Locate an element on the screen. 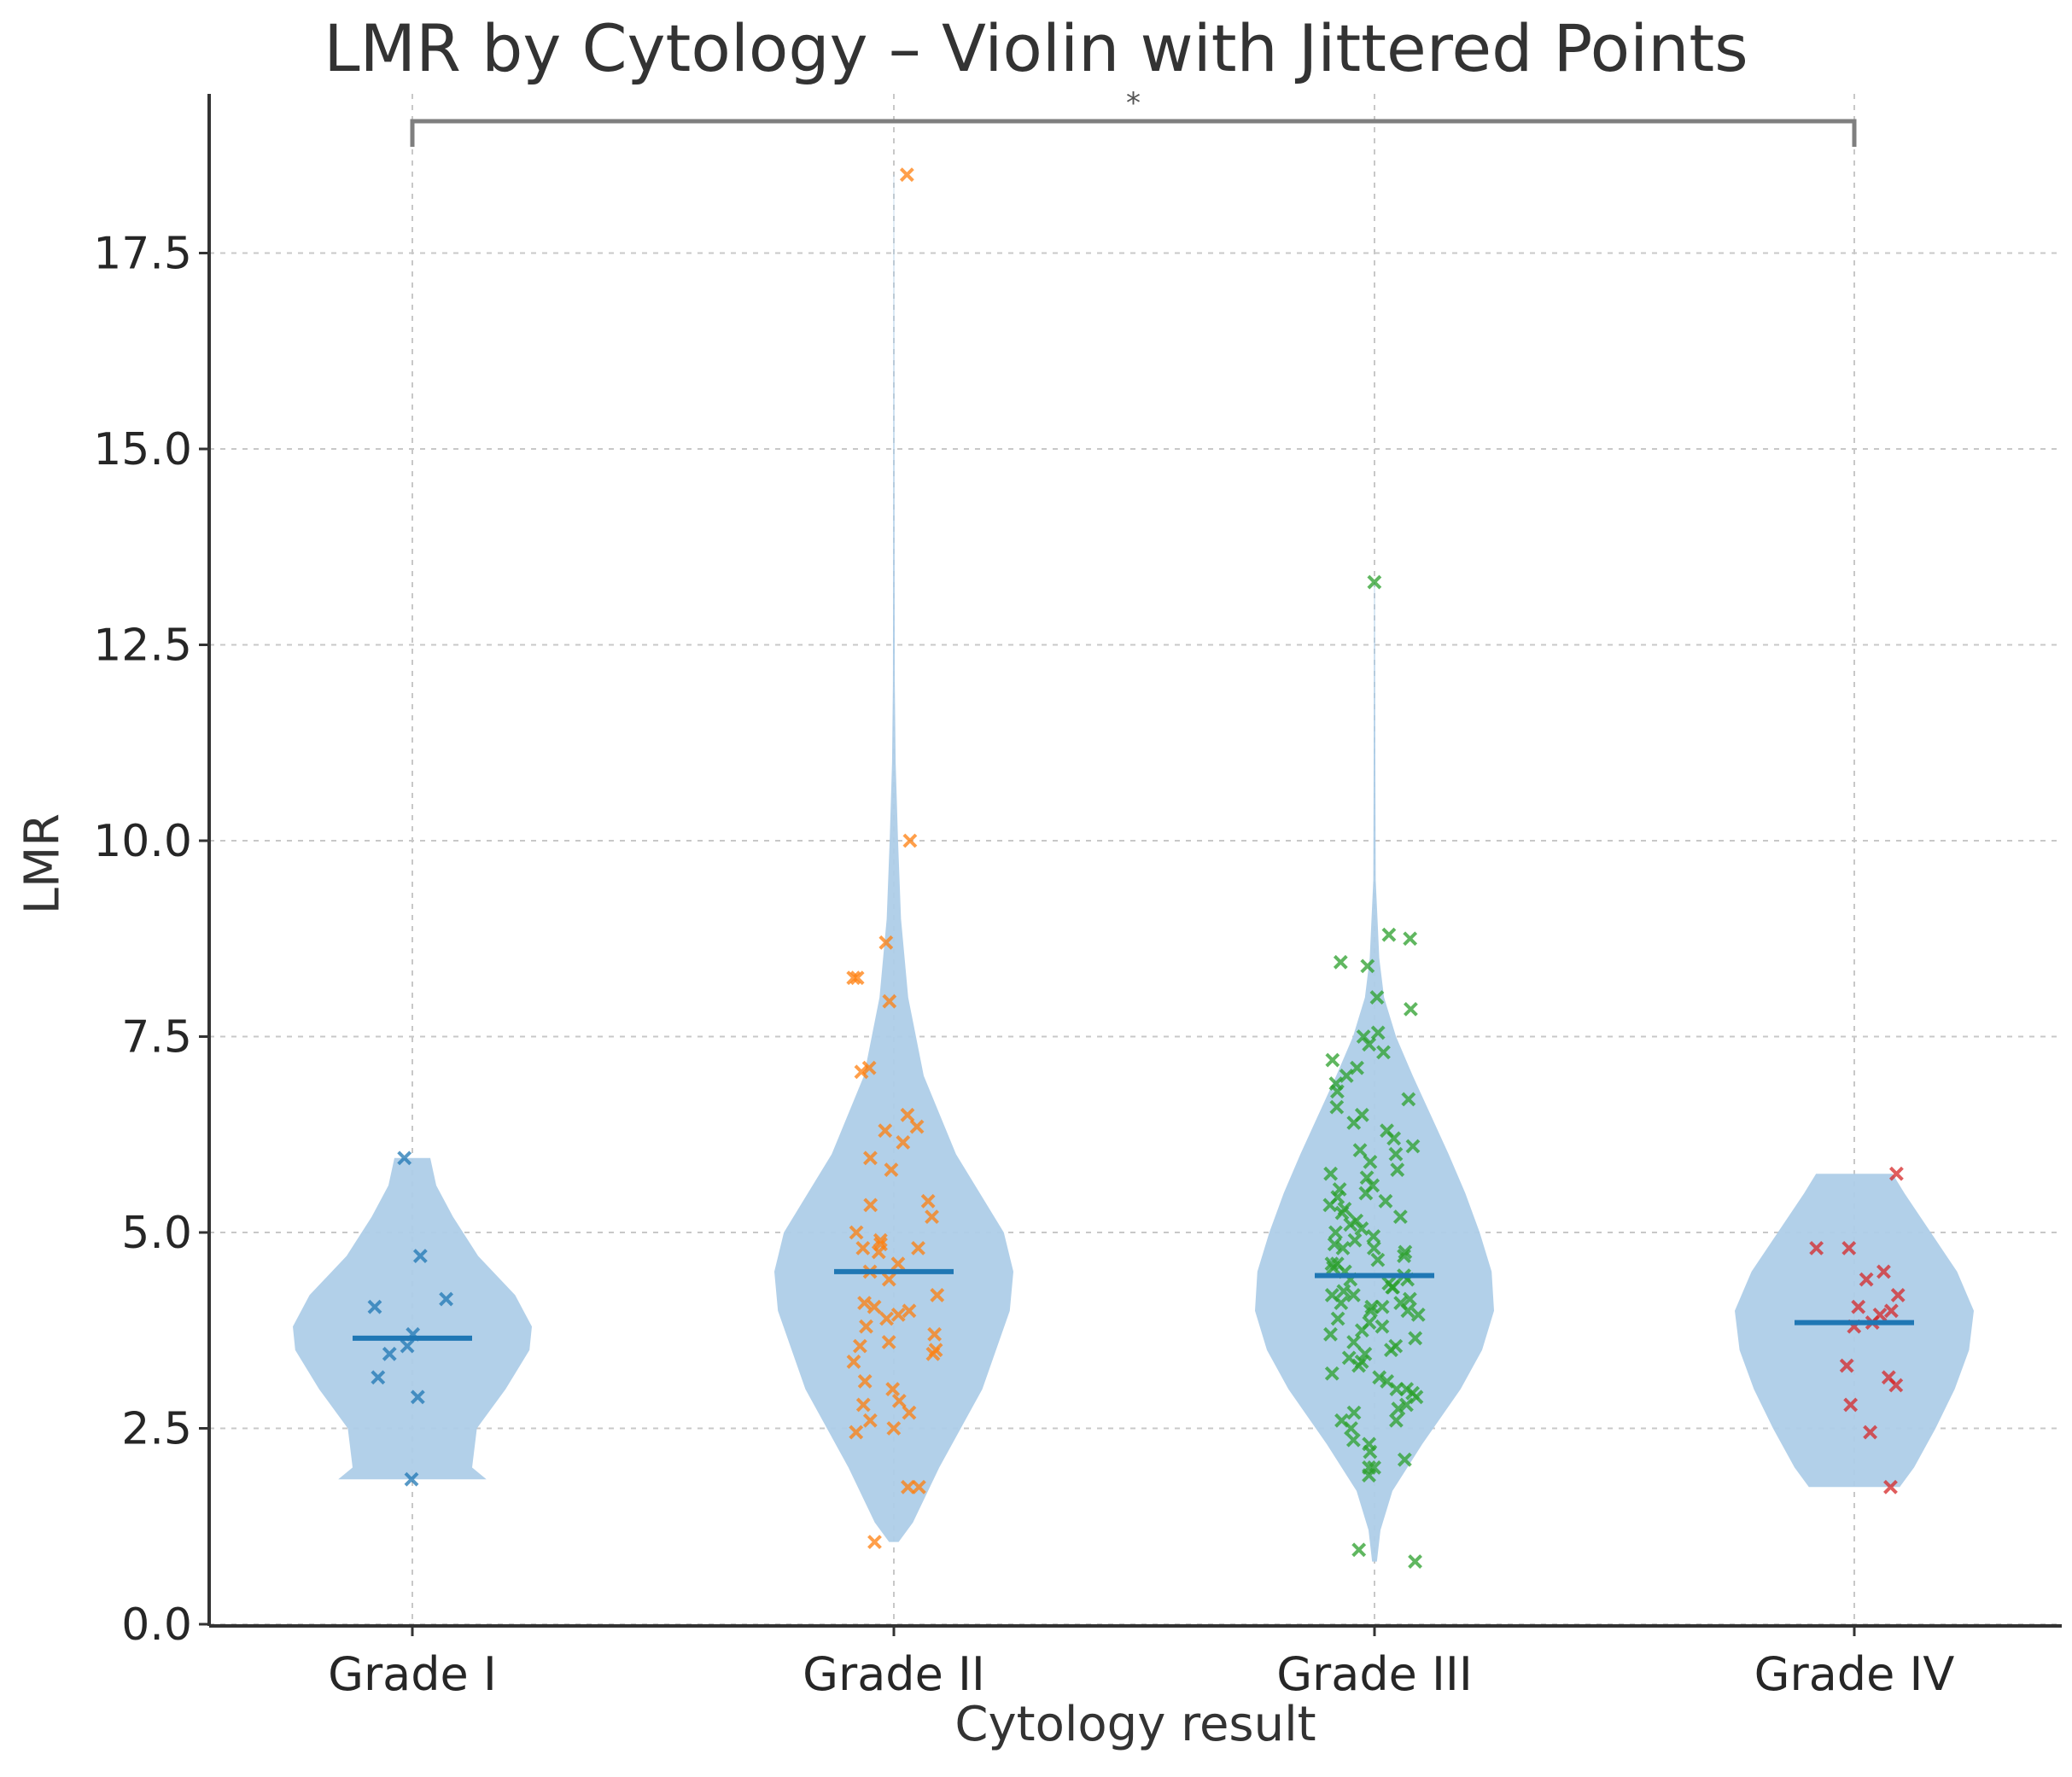  violin-grade-ii is located at coordinates (893, 858).